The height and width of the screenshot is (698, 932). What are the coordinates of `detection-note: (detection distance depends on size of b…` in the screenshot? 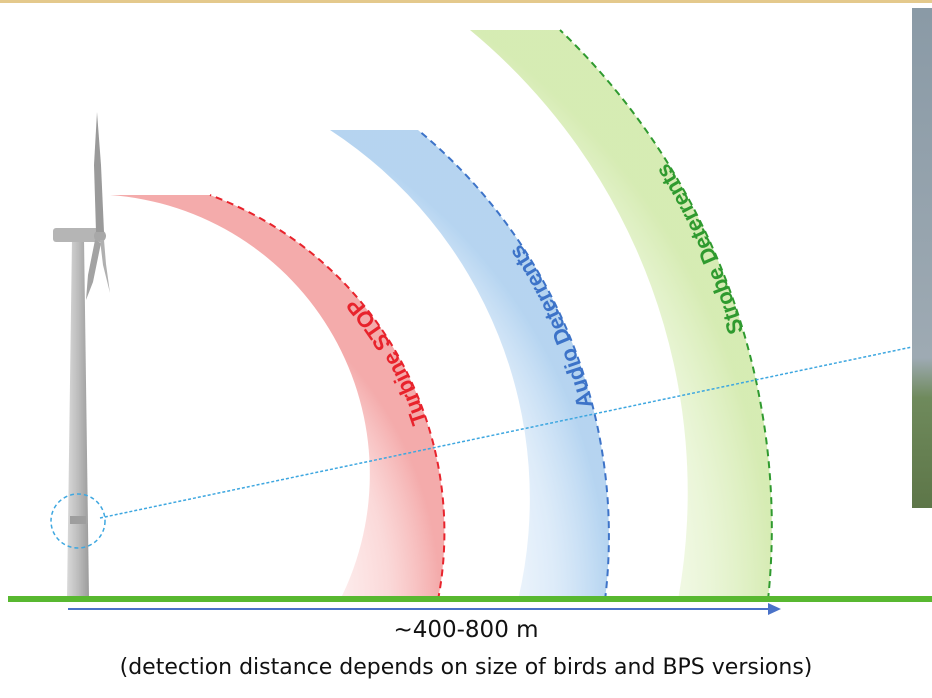 It's located at (466, 667).